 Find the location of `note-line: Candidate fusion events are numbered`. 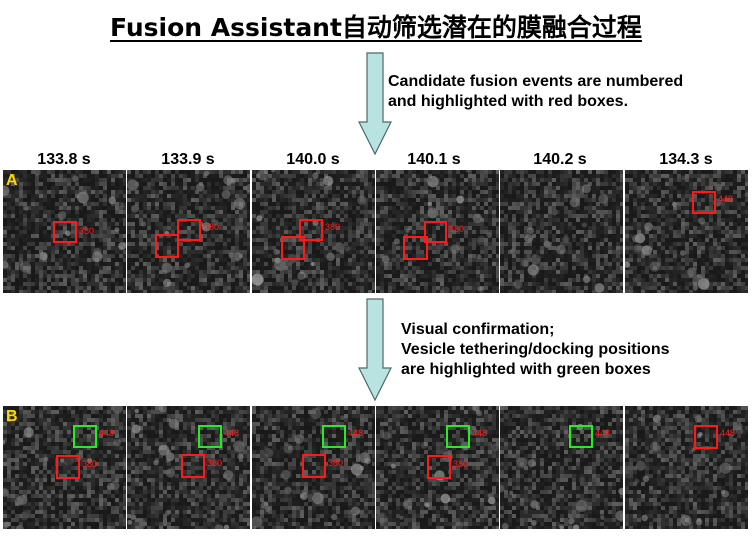

note-line: Candidate fusion events are numbered is located at coordinates (536, 81).